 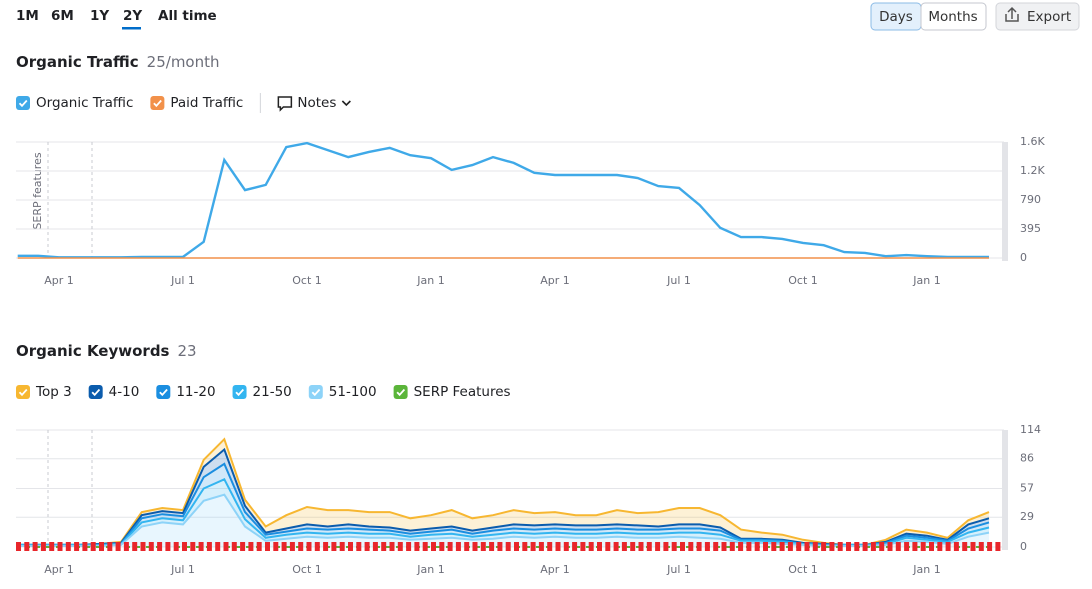 I want to click on period-tab: 1M, so click(x=27, y=16).